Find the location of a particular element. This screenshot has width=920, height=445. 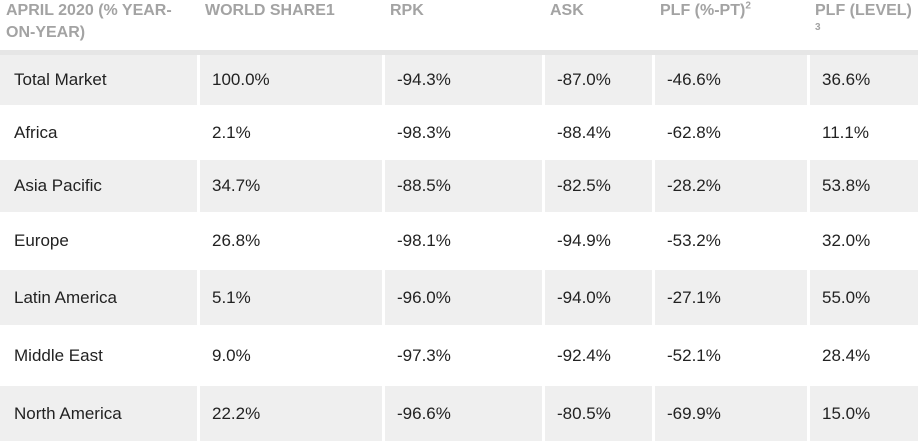

header-rpk: RPK is located at coordinates (465, 27).